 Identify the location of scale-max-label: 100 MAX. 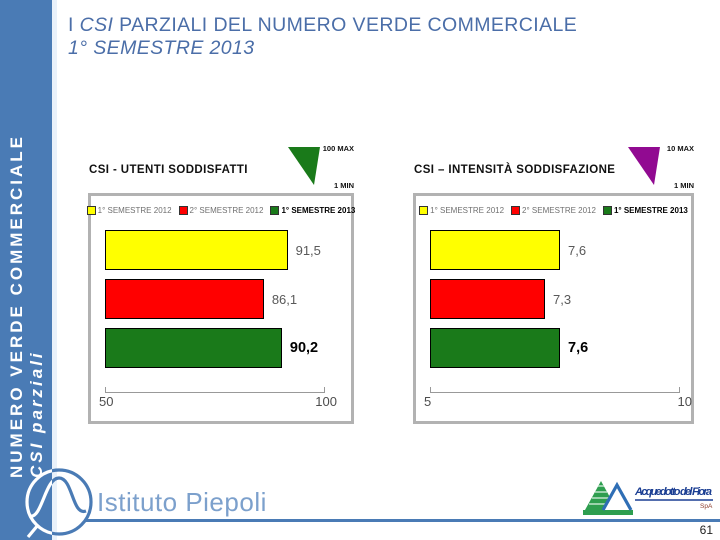
(338, 148).